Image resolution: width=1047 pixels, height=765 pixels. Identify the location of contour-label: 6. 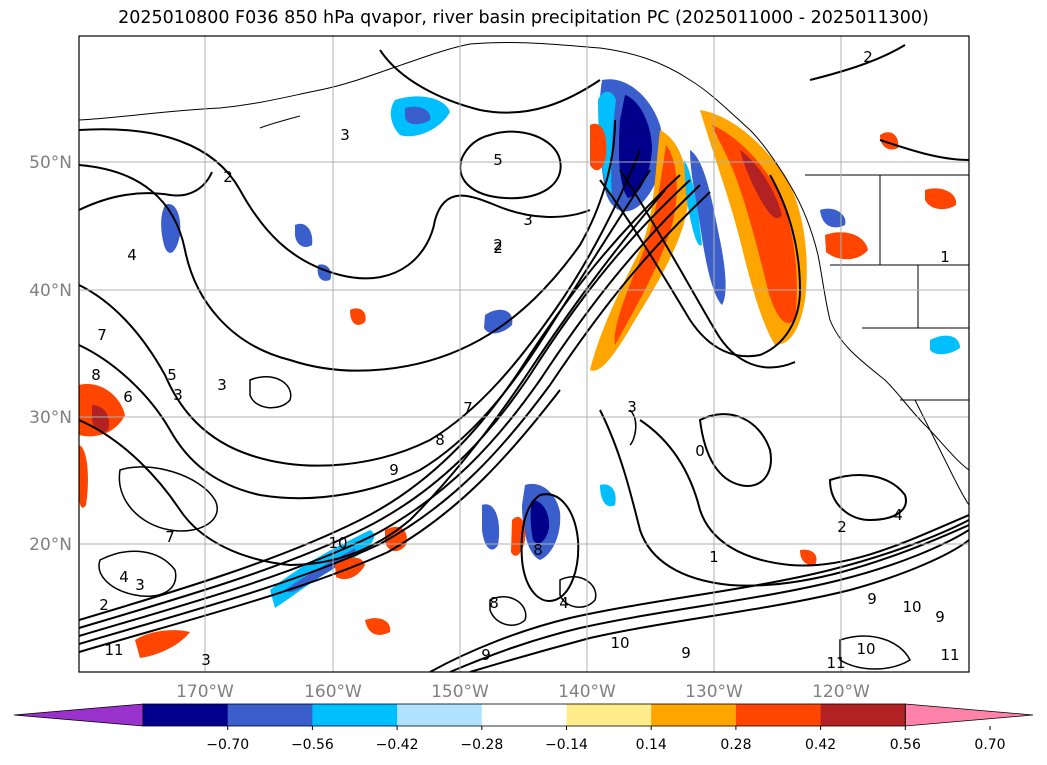
(128, 397).